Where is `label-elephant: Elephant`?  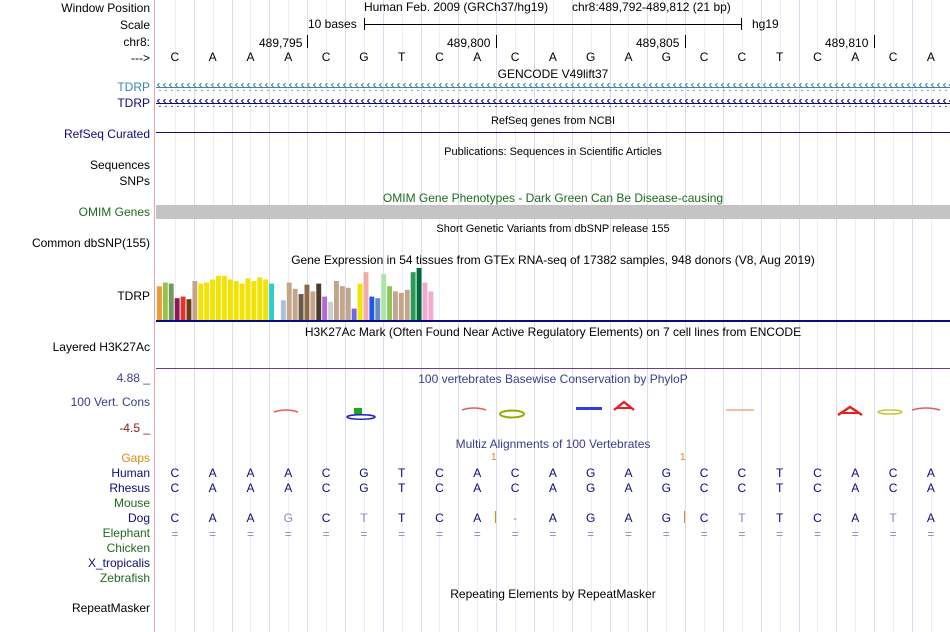 label-elephant: Elephant is located at coordinates (126, 533).